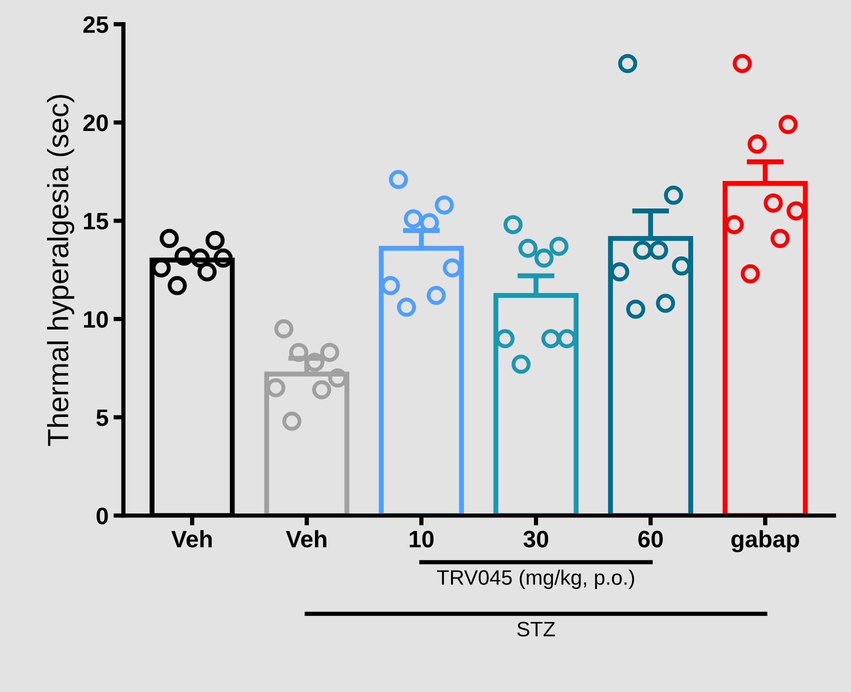  What do you see at coordinates (95, 123) in the screenshot?
I see `y-tick-label: 20` at bounding box center [95, 123].